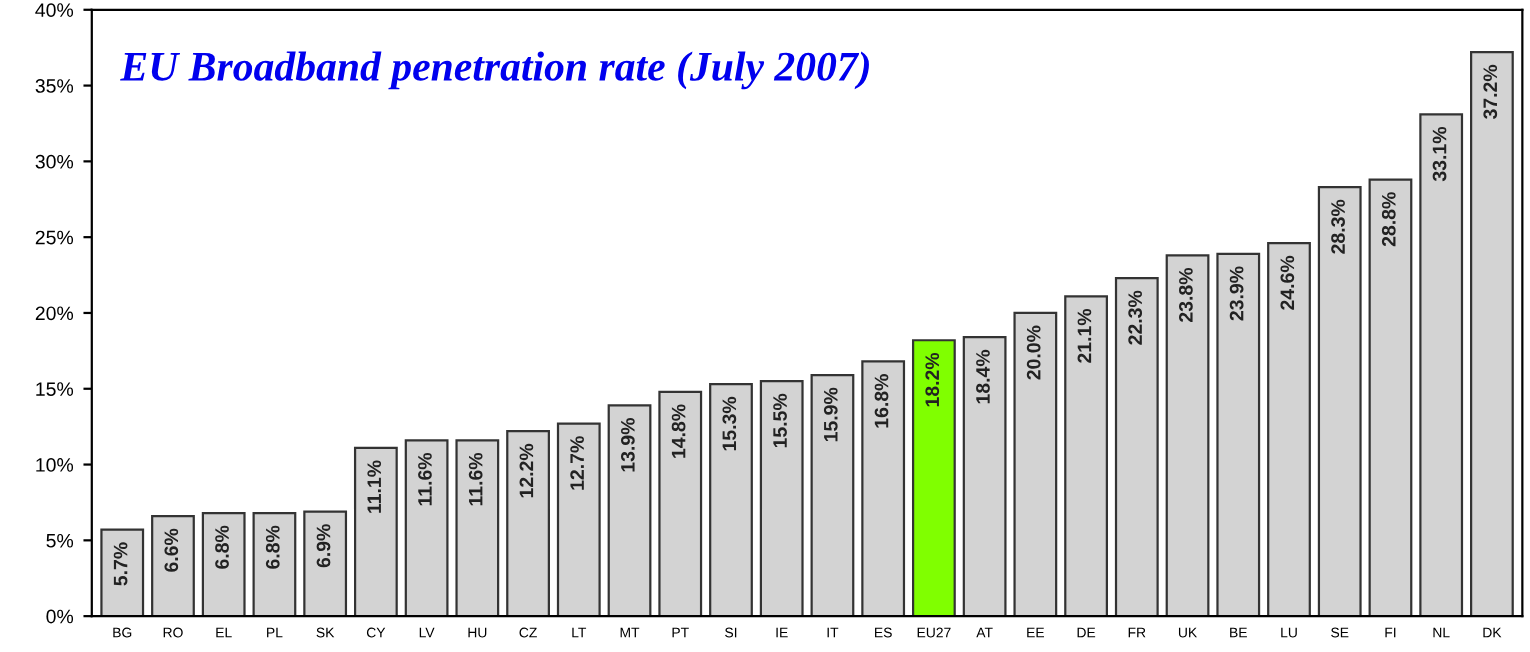 This screenshot has height=652, width=1530. What do you see at coordinates (678, 431) in the screenshot?
I see `data-label: 14.8%` at bounding box center [678, 431].